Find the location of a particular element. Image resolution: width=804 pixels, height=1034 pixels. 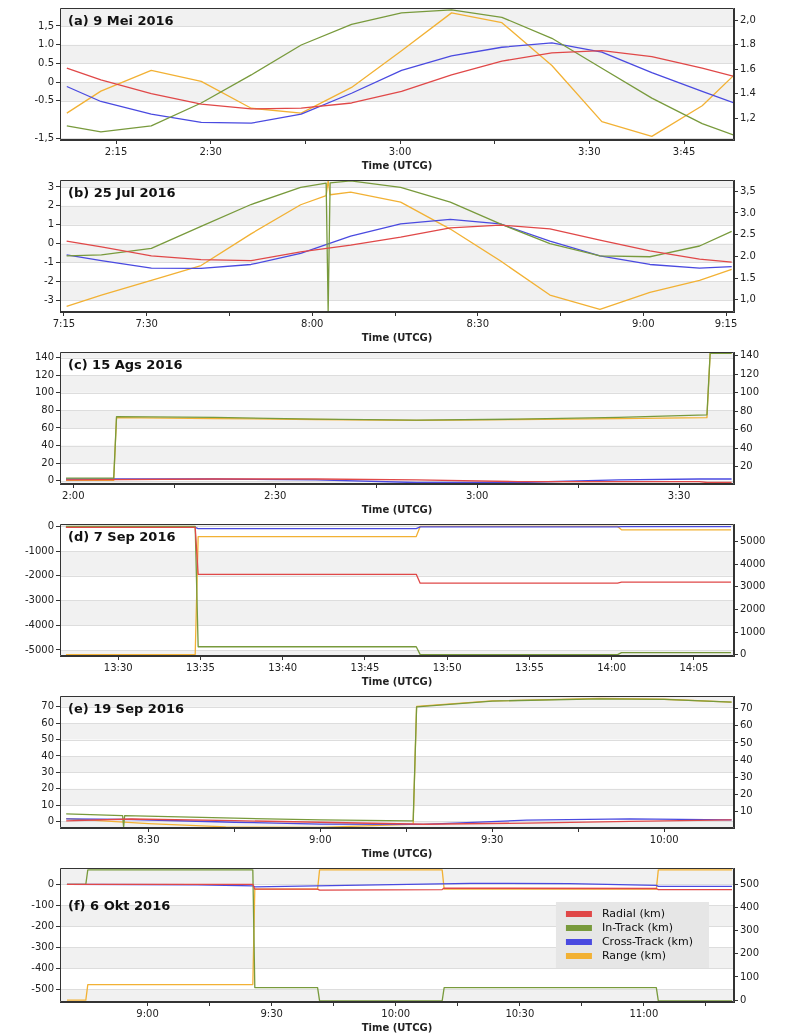

y-tick-label: 140 is located at coordinates (44, 357).